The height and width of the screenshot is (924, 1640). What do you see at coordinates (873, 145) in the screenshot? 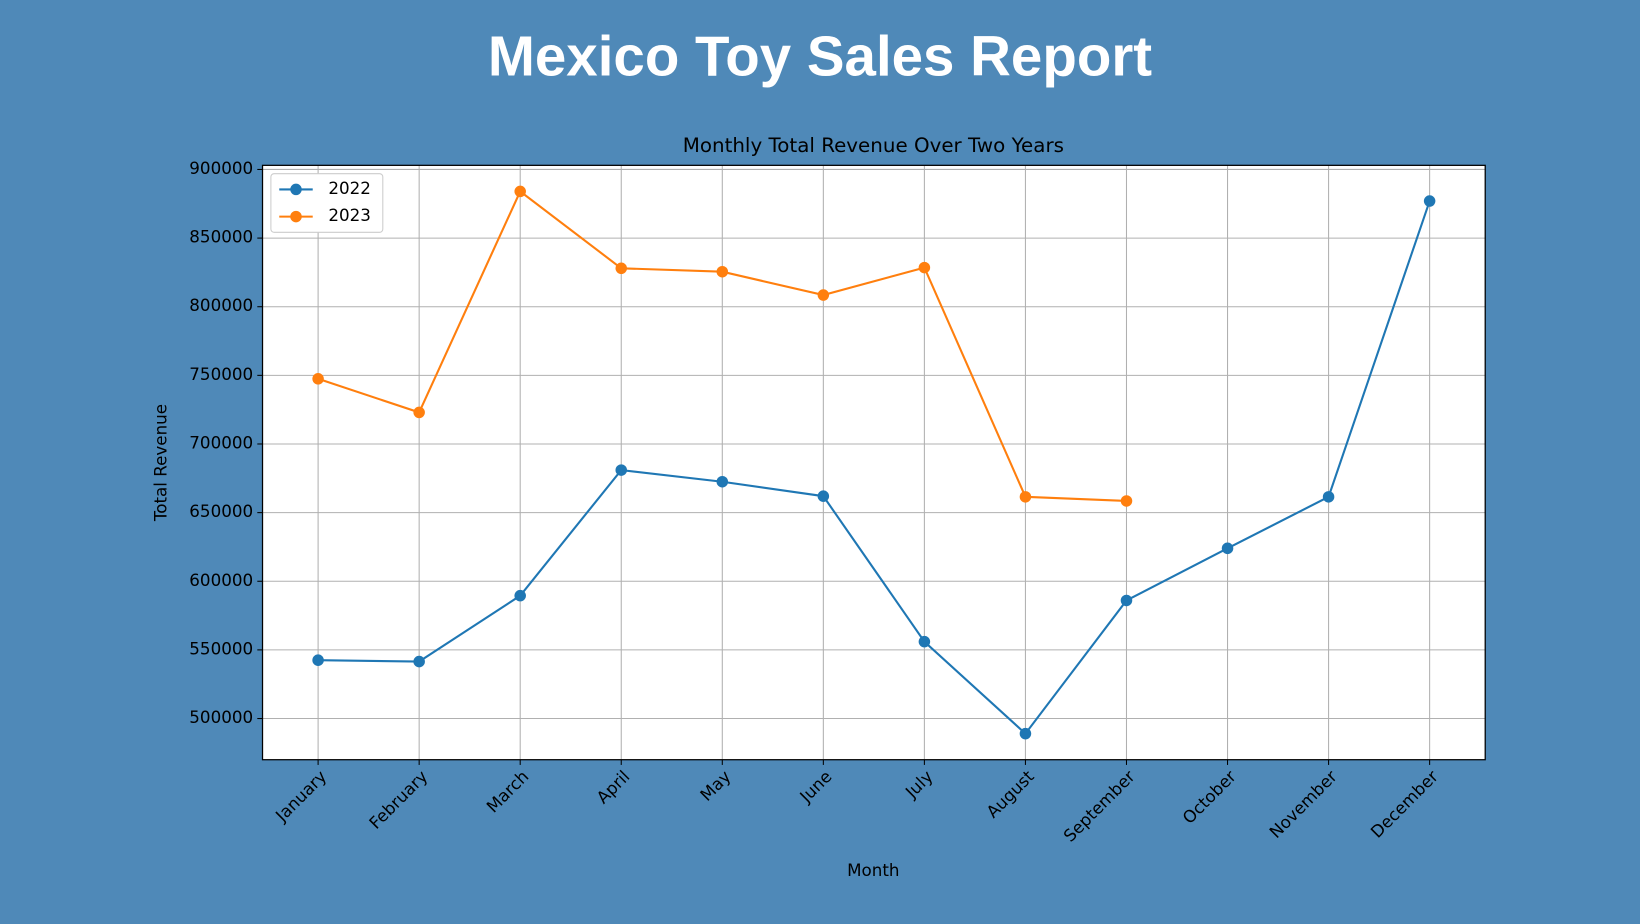
I see `chart-title: Monthly Total Revenue Over Two Years` at bounding box center [873, 145].